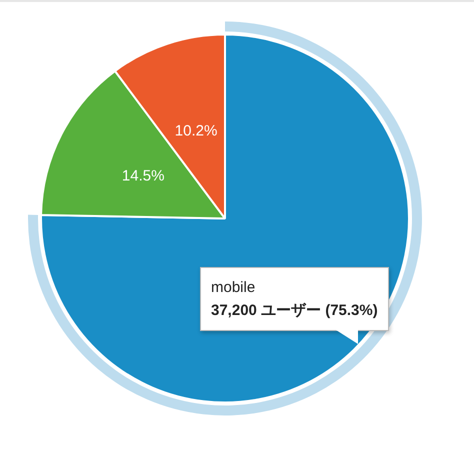 The image size is (474, 460). I want to click on data-label: 10.2%, so click(196, 131).